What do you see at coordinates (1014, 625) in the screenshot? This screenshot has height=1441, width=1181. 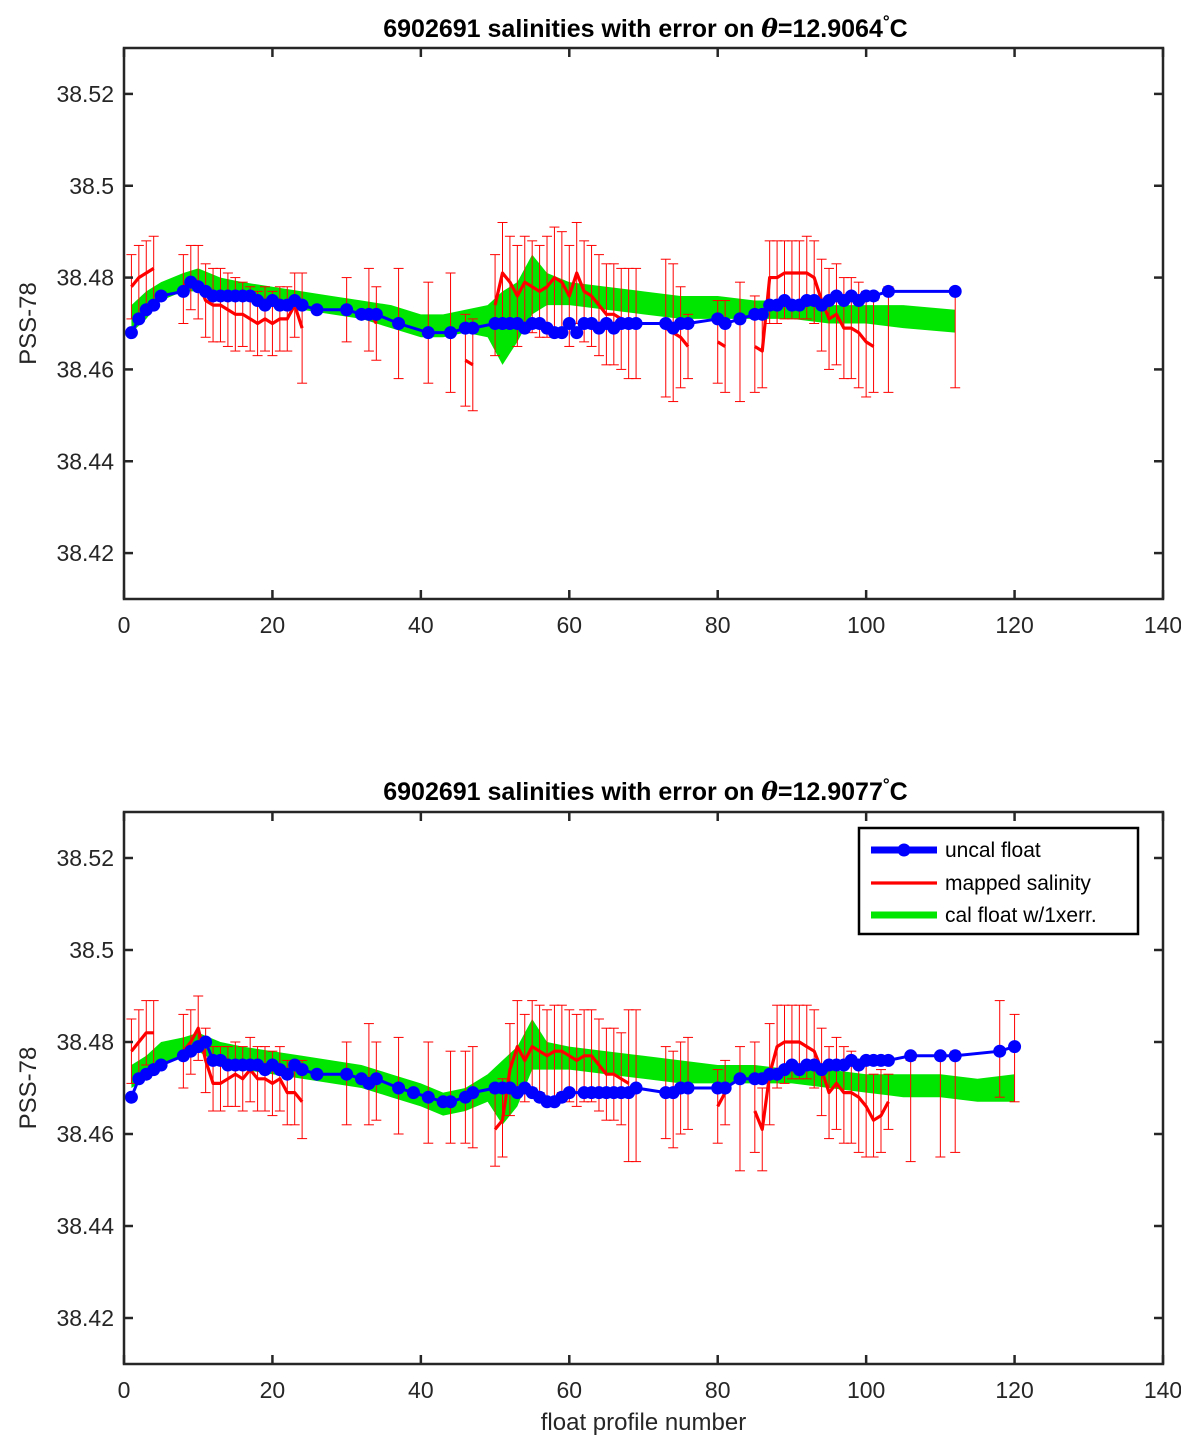 I see `x-tick-label: 120` at bounding box center [1014, 625].